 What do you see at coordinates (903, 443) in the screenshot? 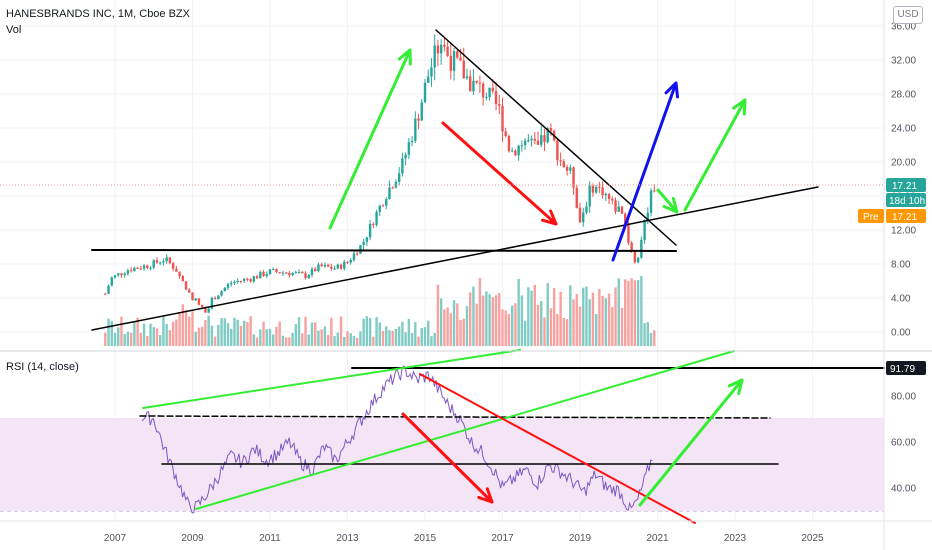
I see `rsi-tick-label: 60.00` at bounding box center [903, 443].